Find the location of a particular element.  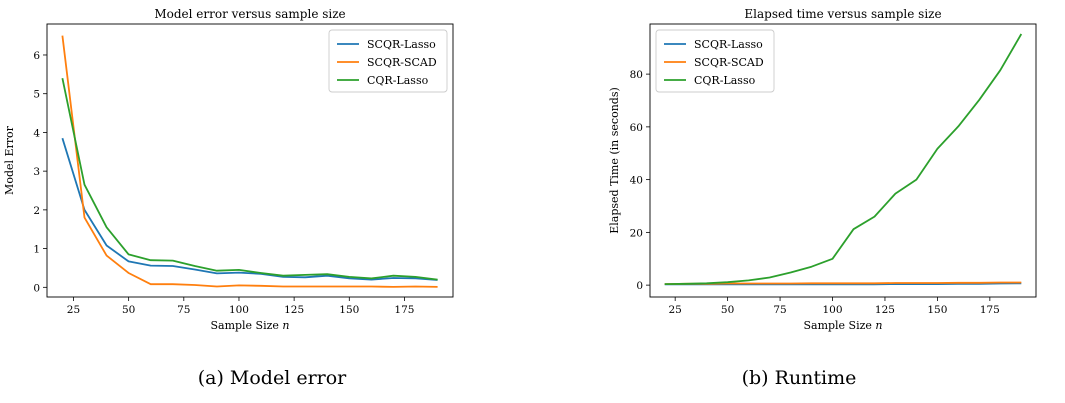

y-tick-label: 60 is located at coordinates (636, 128).